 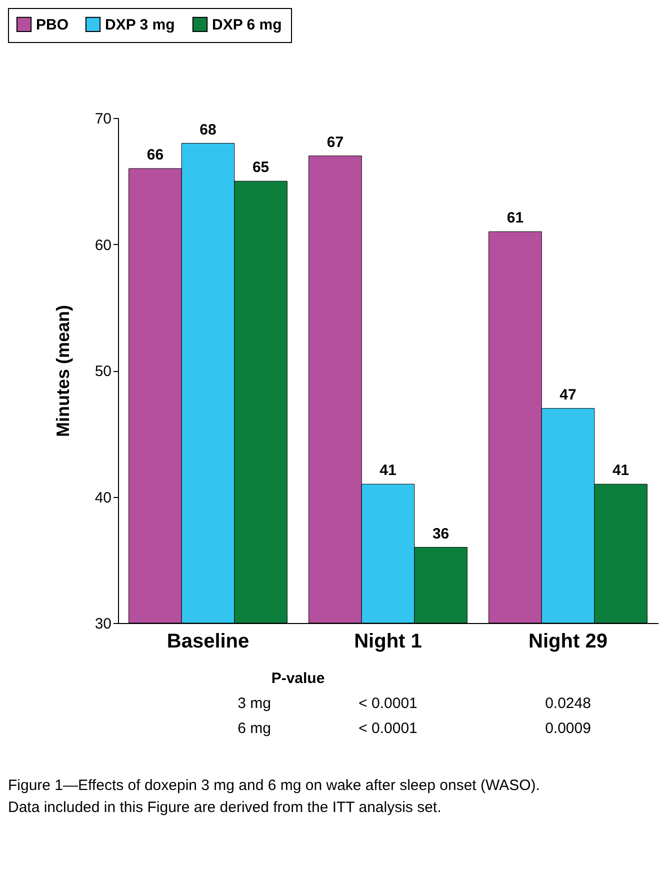 What do you see at coordinates (208, 641) in the screenshot?
I see `x-tick-label: Baseline` at bounding box center [208, 641].